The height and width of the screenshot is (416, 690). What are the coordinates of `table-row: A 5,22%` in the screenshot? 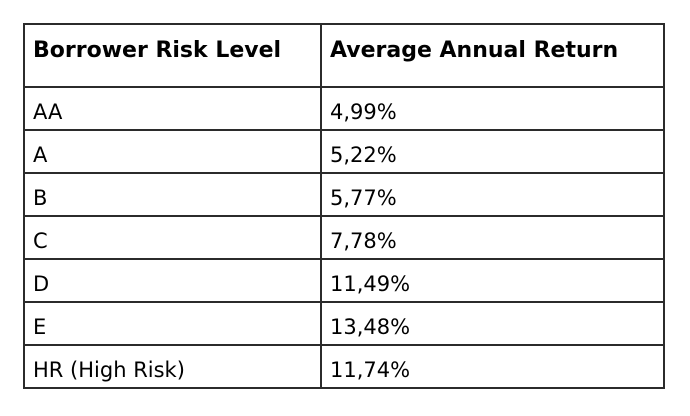 It's located at (344, 151).